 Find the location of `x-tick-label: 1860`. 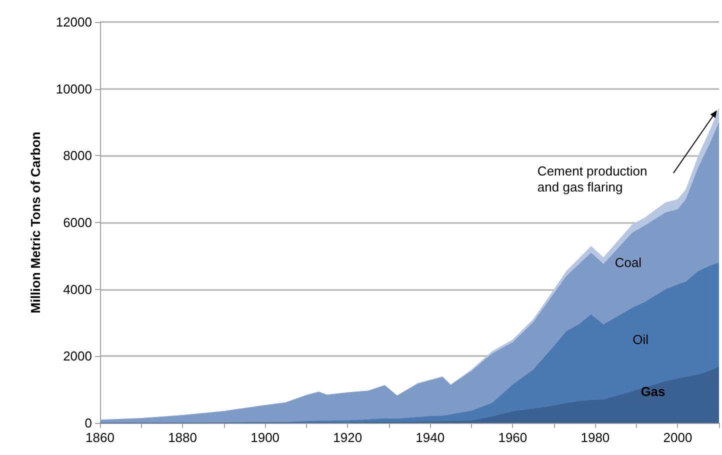

x-tick-label: 1860 is located at coordinates (100, 437).